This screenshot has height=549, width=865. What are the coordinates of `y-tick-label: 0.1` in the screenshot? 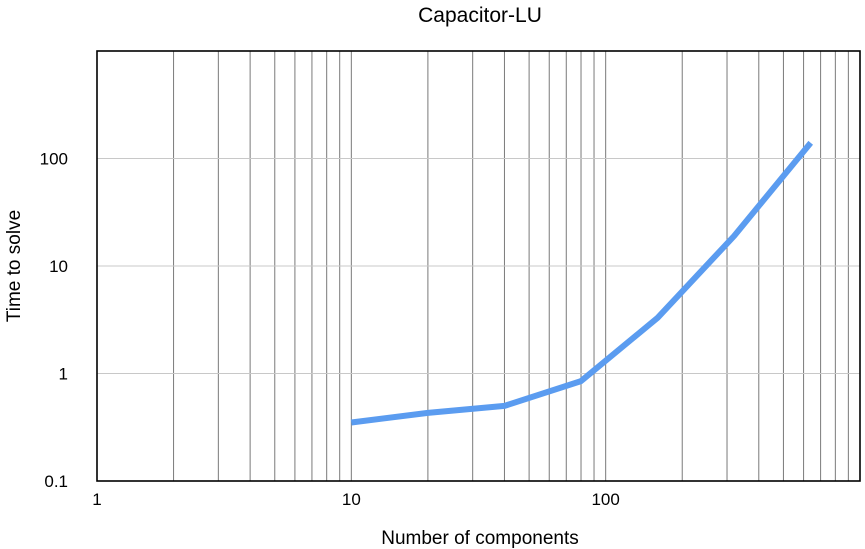 It's located at (56, 481).